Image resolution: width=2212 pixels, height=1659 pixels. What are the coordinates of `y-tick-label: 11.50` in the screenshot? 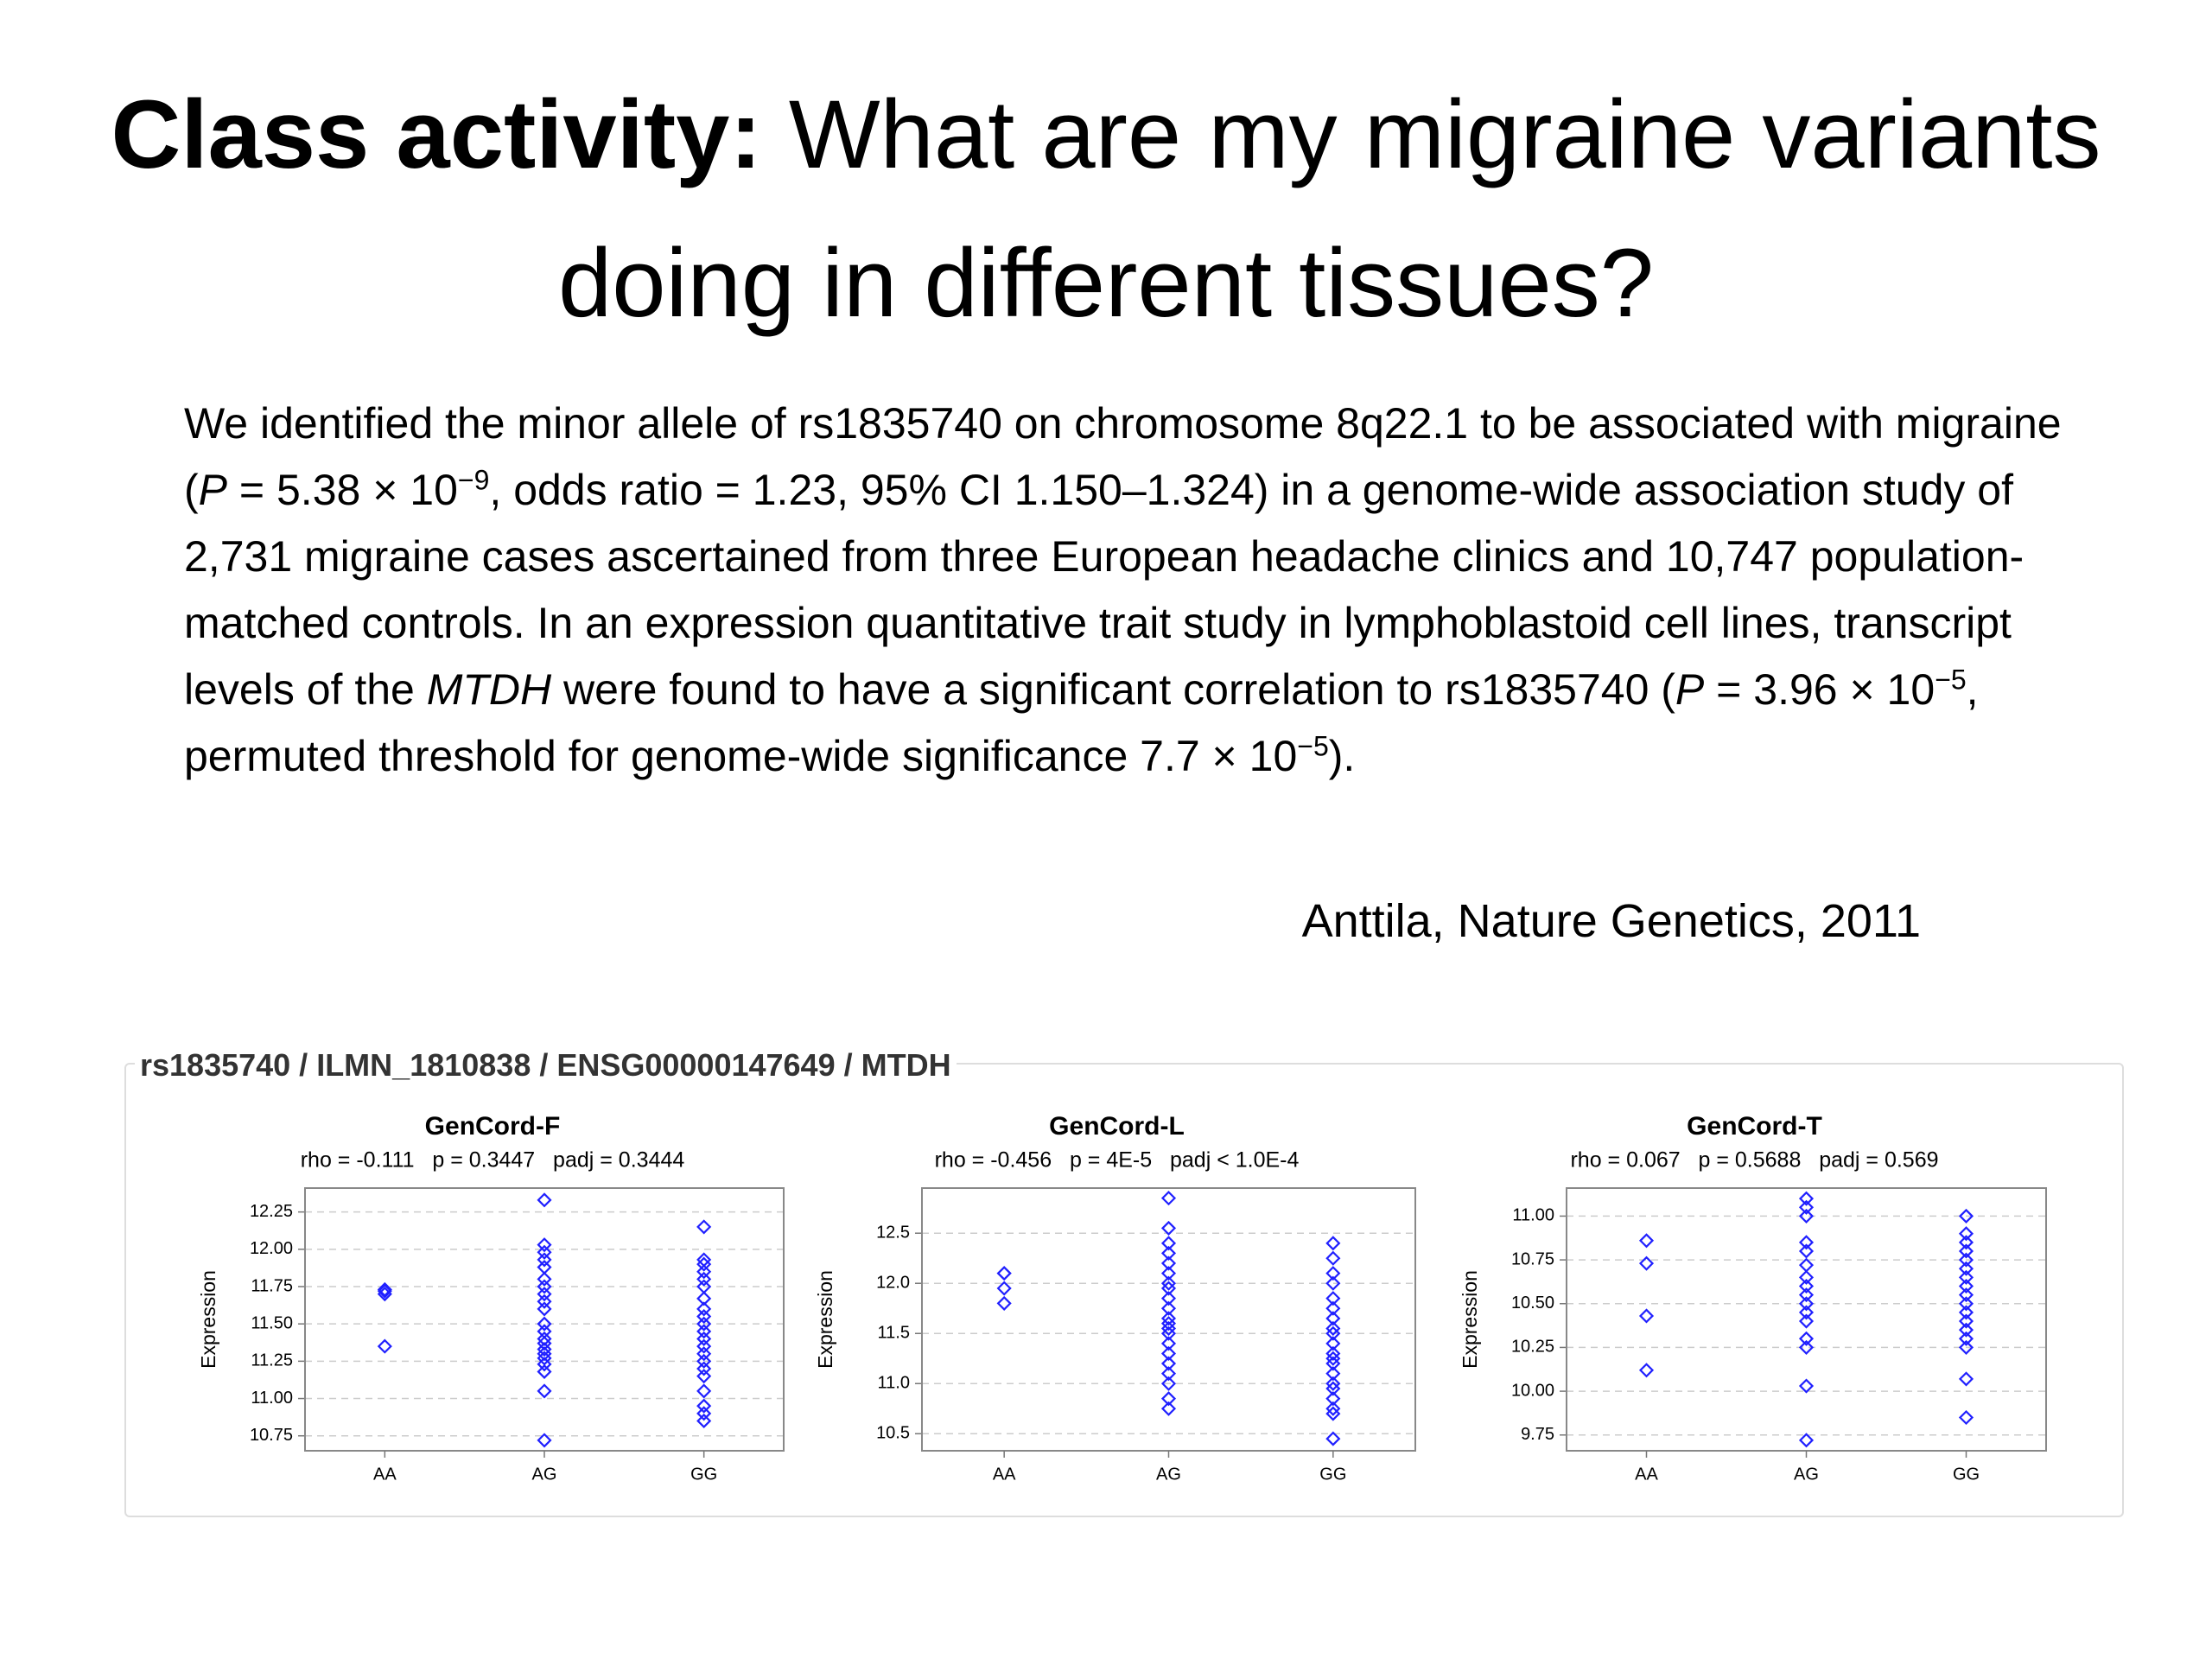 It's located at (272, 1322).